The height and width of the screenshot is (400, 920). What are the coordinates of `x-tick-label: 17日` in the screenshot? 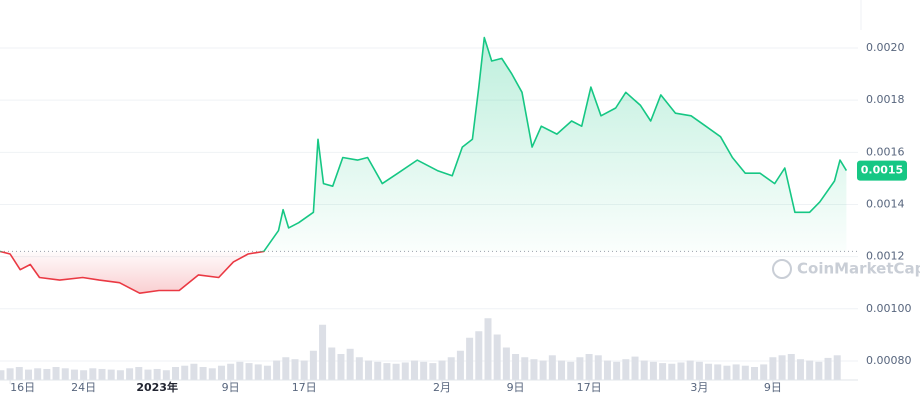 It's located at (589, 387).